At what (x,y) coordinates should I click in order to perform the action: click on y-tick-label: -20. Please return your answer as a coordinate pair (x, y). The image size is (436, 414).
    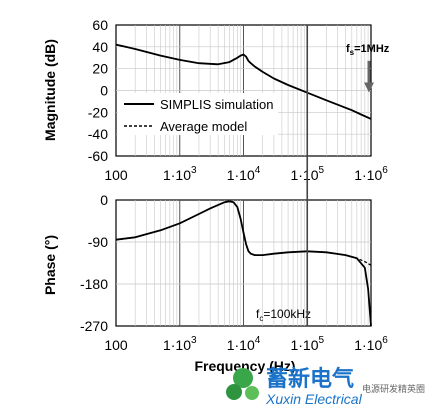
    Looking at the image, I should click on (98, 112).